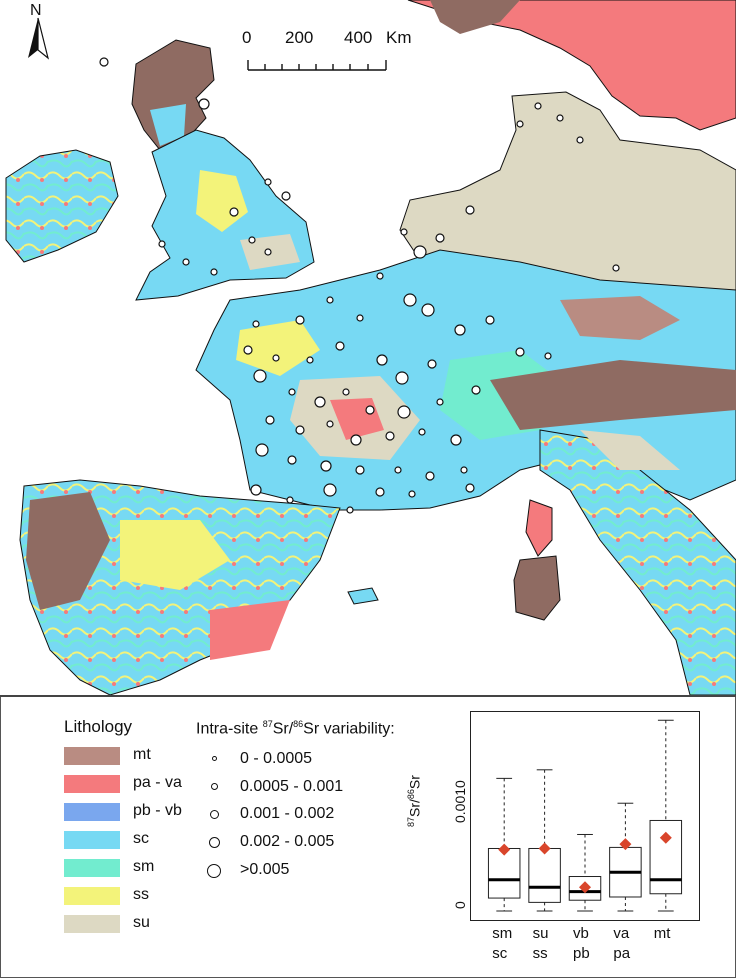 The image size is (736, 978). I want to click on scale-bar-graphic, so click(317, 65).